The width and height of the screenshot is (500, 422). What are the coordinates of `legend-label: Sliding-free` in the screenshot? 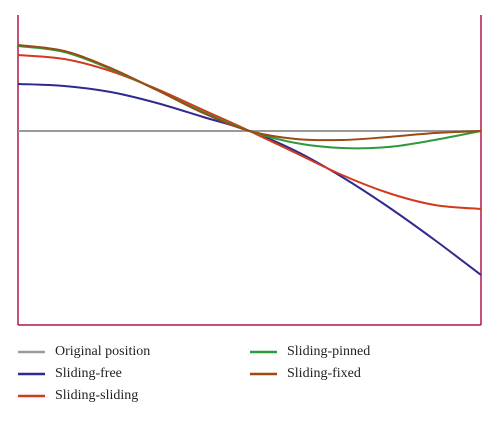 It's located at (88, 373).